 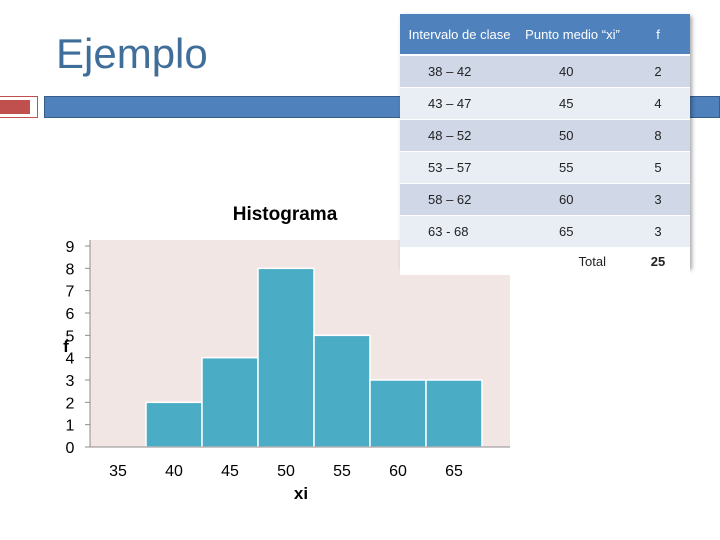 I want to click on table-total-row: Total 25, so click(x=545, y=261).